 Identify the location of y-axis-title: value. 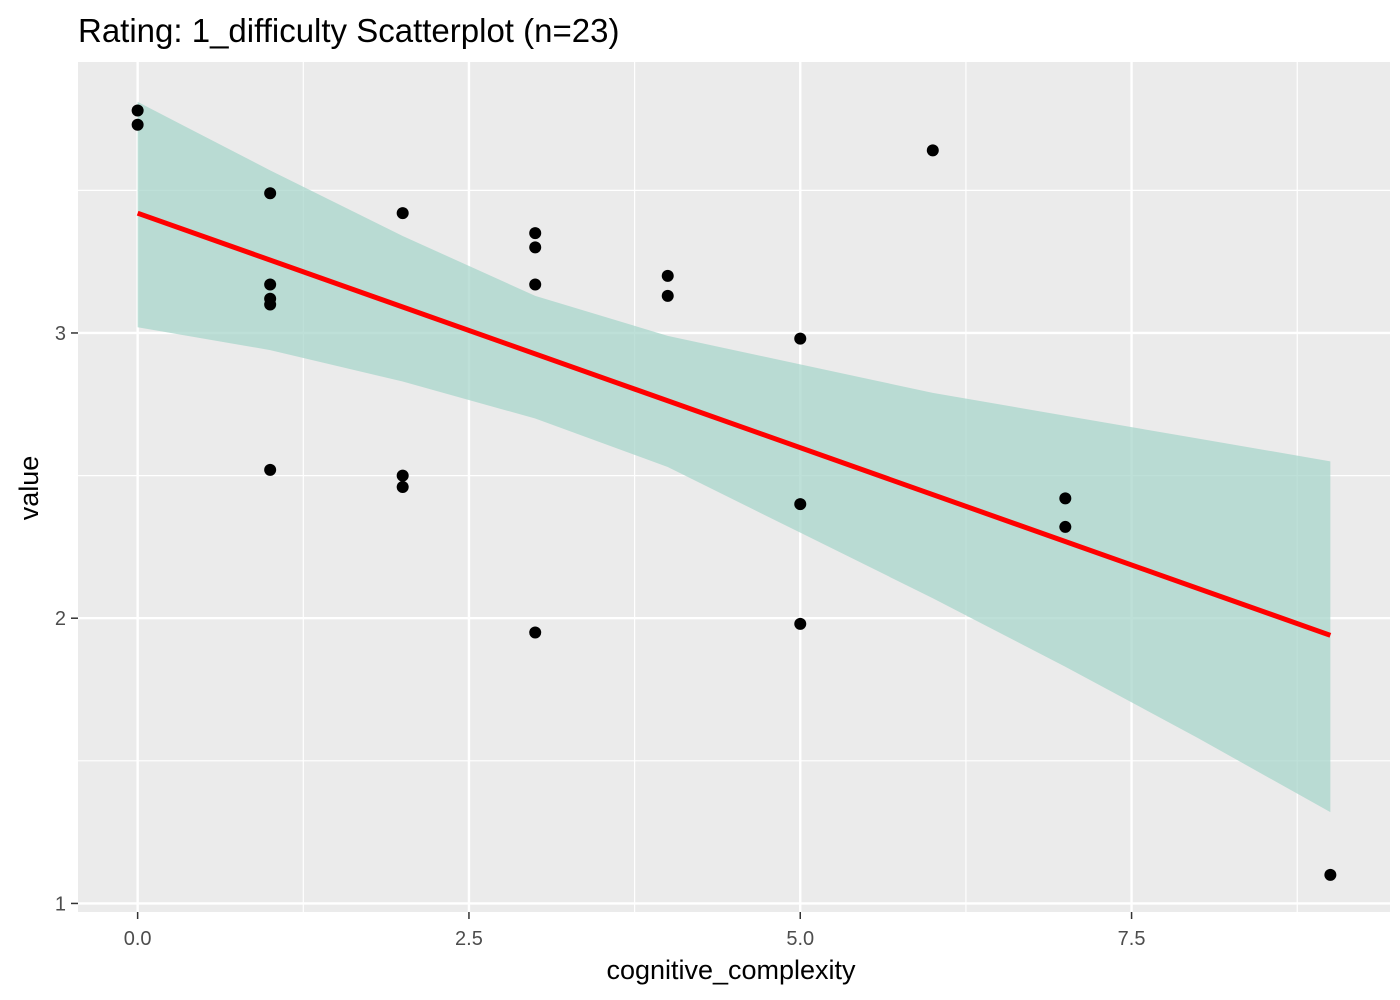
(29, 488).